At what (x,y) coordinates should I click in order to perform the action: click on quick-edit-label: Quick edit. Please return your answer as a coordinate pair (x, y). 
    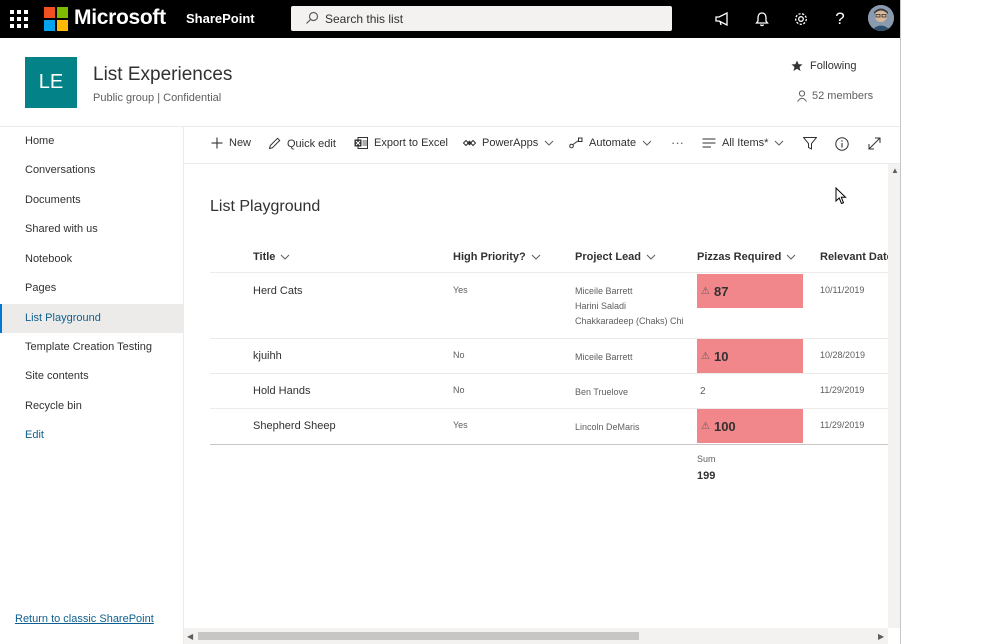
    Looking at the image, I should click on (311, 143).